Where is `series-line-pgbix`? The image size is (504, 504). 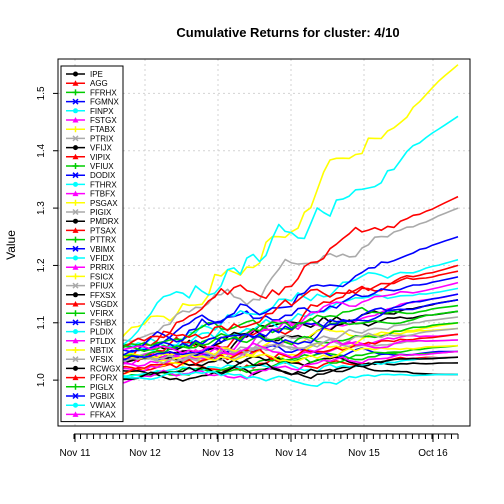
series-line-pgbix is located at coordinates (266, 332).